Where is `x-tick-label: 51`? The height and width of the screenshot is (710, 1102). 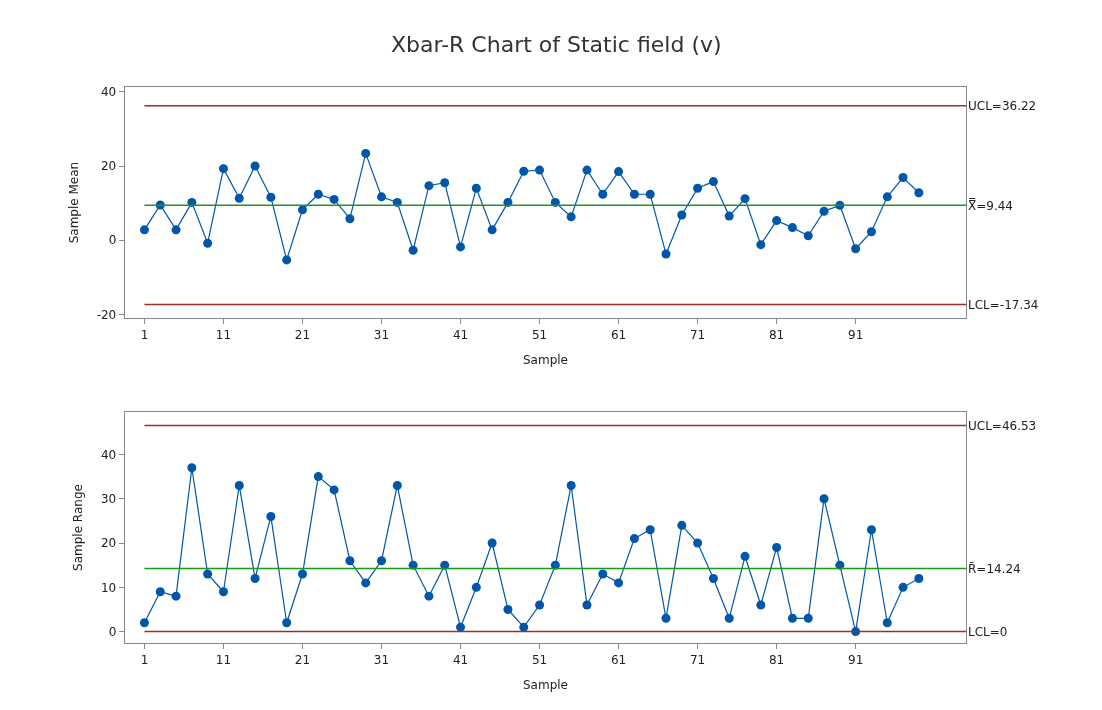 x-tick-label: 51 is located at coordinates (539, 334).